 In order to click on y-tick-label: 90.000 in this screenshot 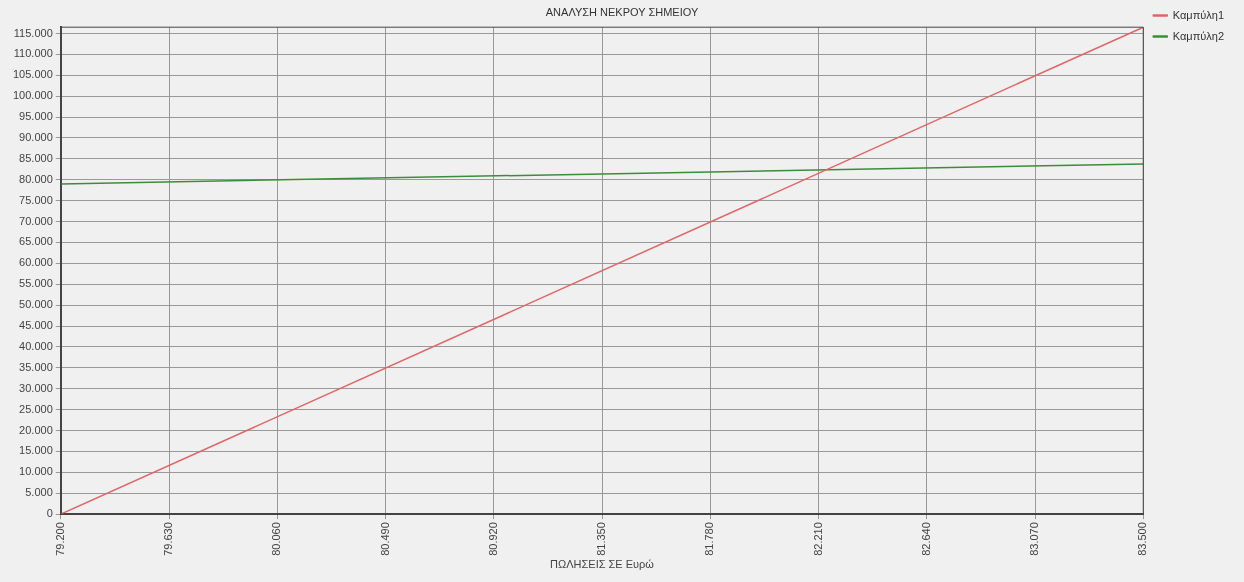, I will do `click(36, 137)`.